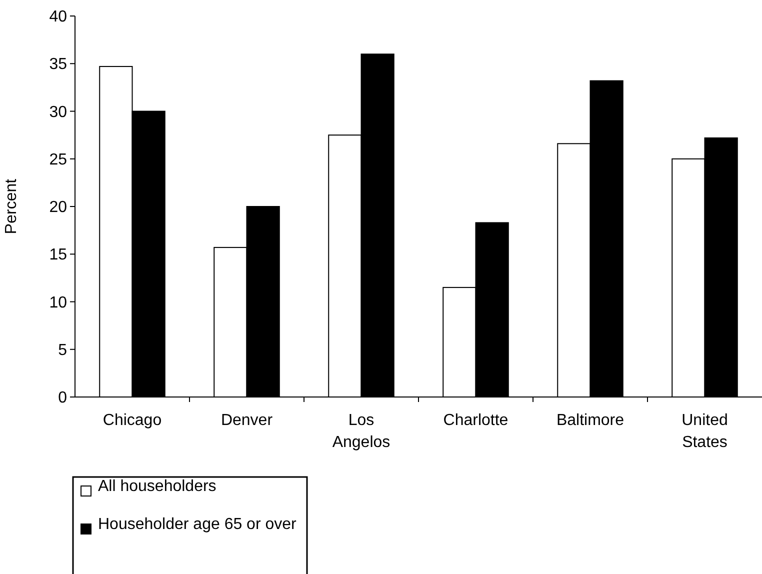 This screenshot has height=574, width=762. Describe the element at coordinates (63, 350) in the screenshot. I see `y-tick-label: 5` at that location.